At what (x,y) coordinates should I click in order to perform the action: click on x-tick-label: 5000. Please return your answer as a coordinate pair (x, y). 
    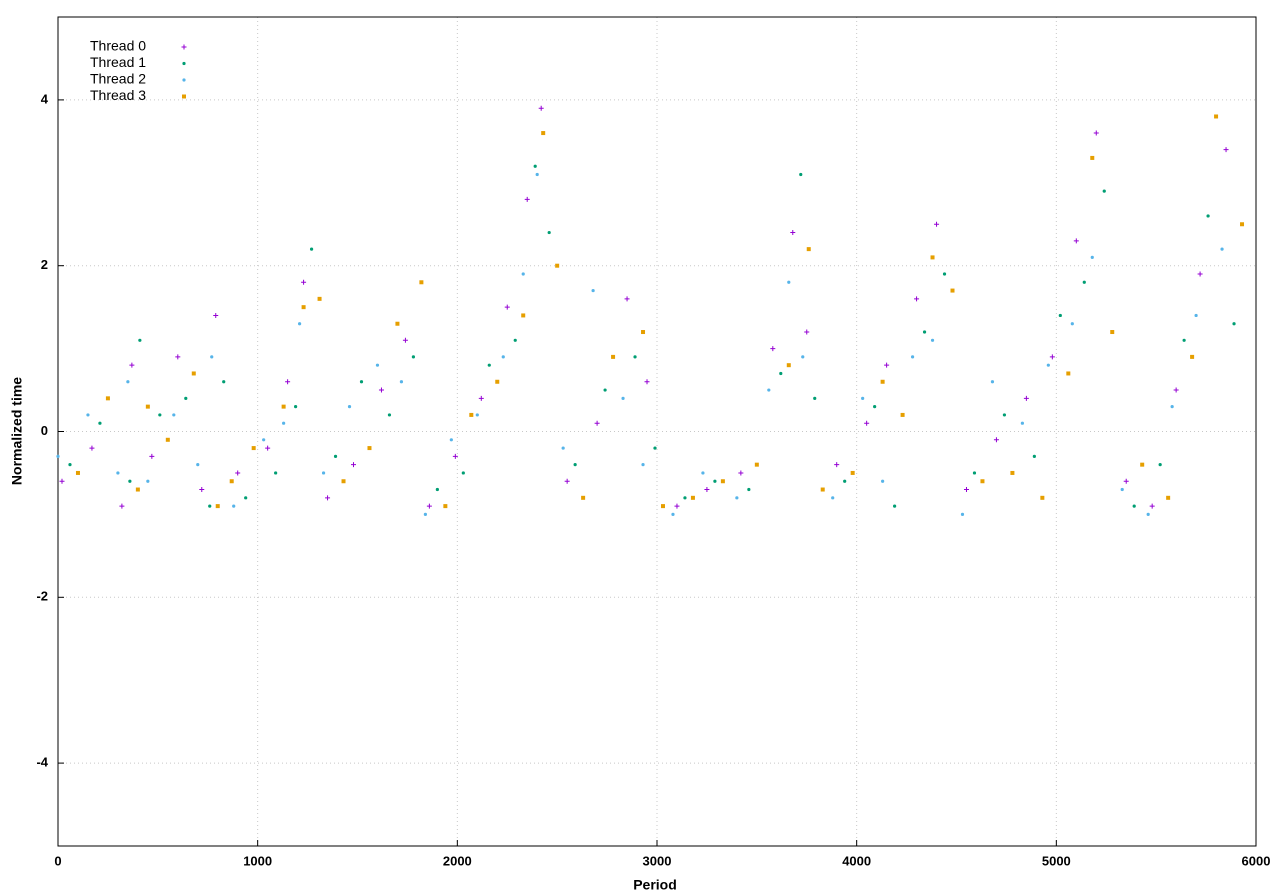
    Looking at the image, I should click on (1056, 860).